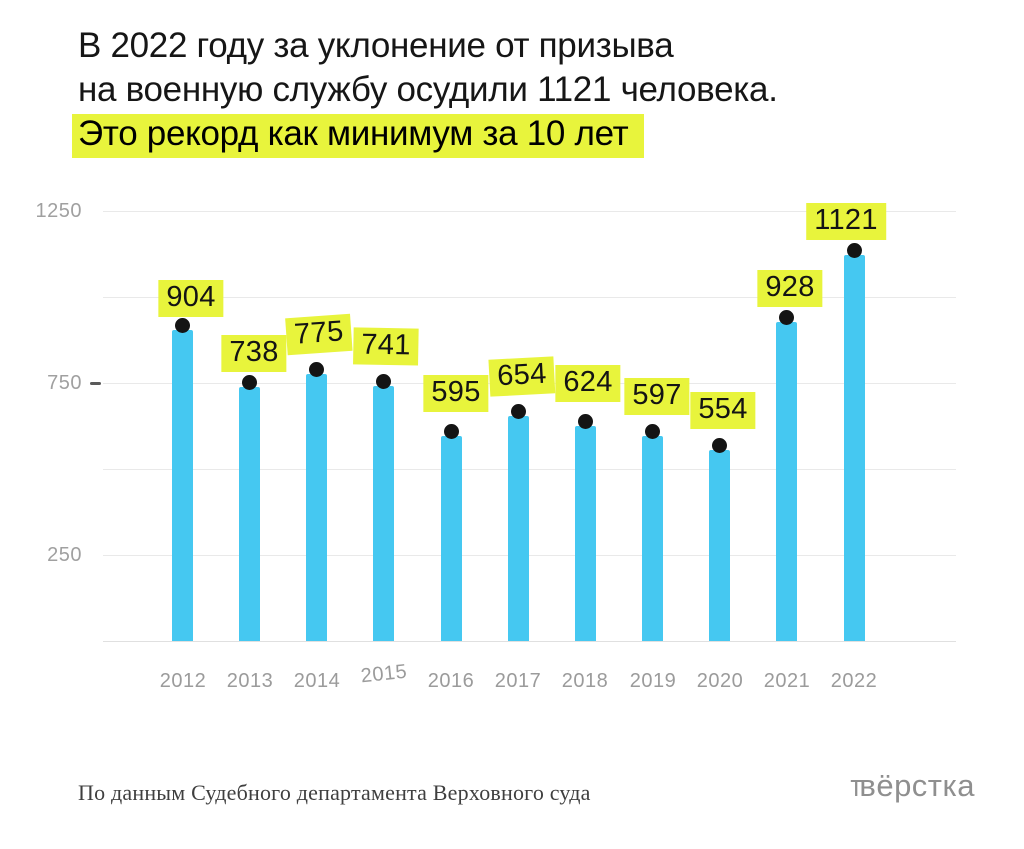  What do you see at coordinates (249, 514) in the screenshot?
I see `bar-2013` at bounding box center [249, 514].